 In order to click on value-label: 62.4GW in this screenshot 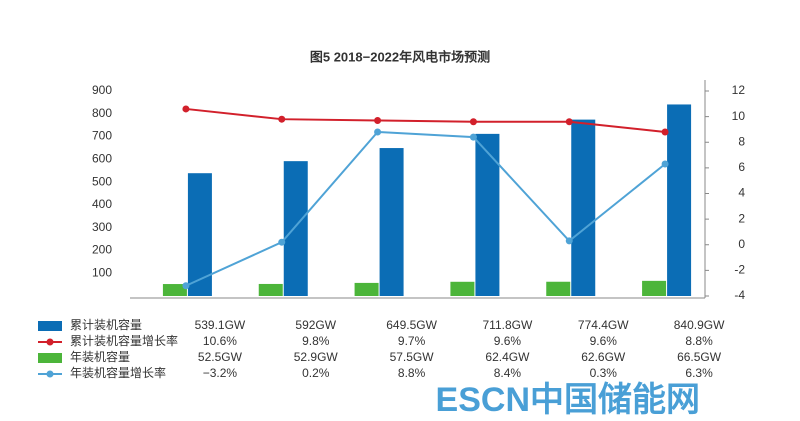, I will do `click(507, 357)`.